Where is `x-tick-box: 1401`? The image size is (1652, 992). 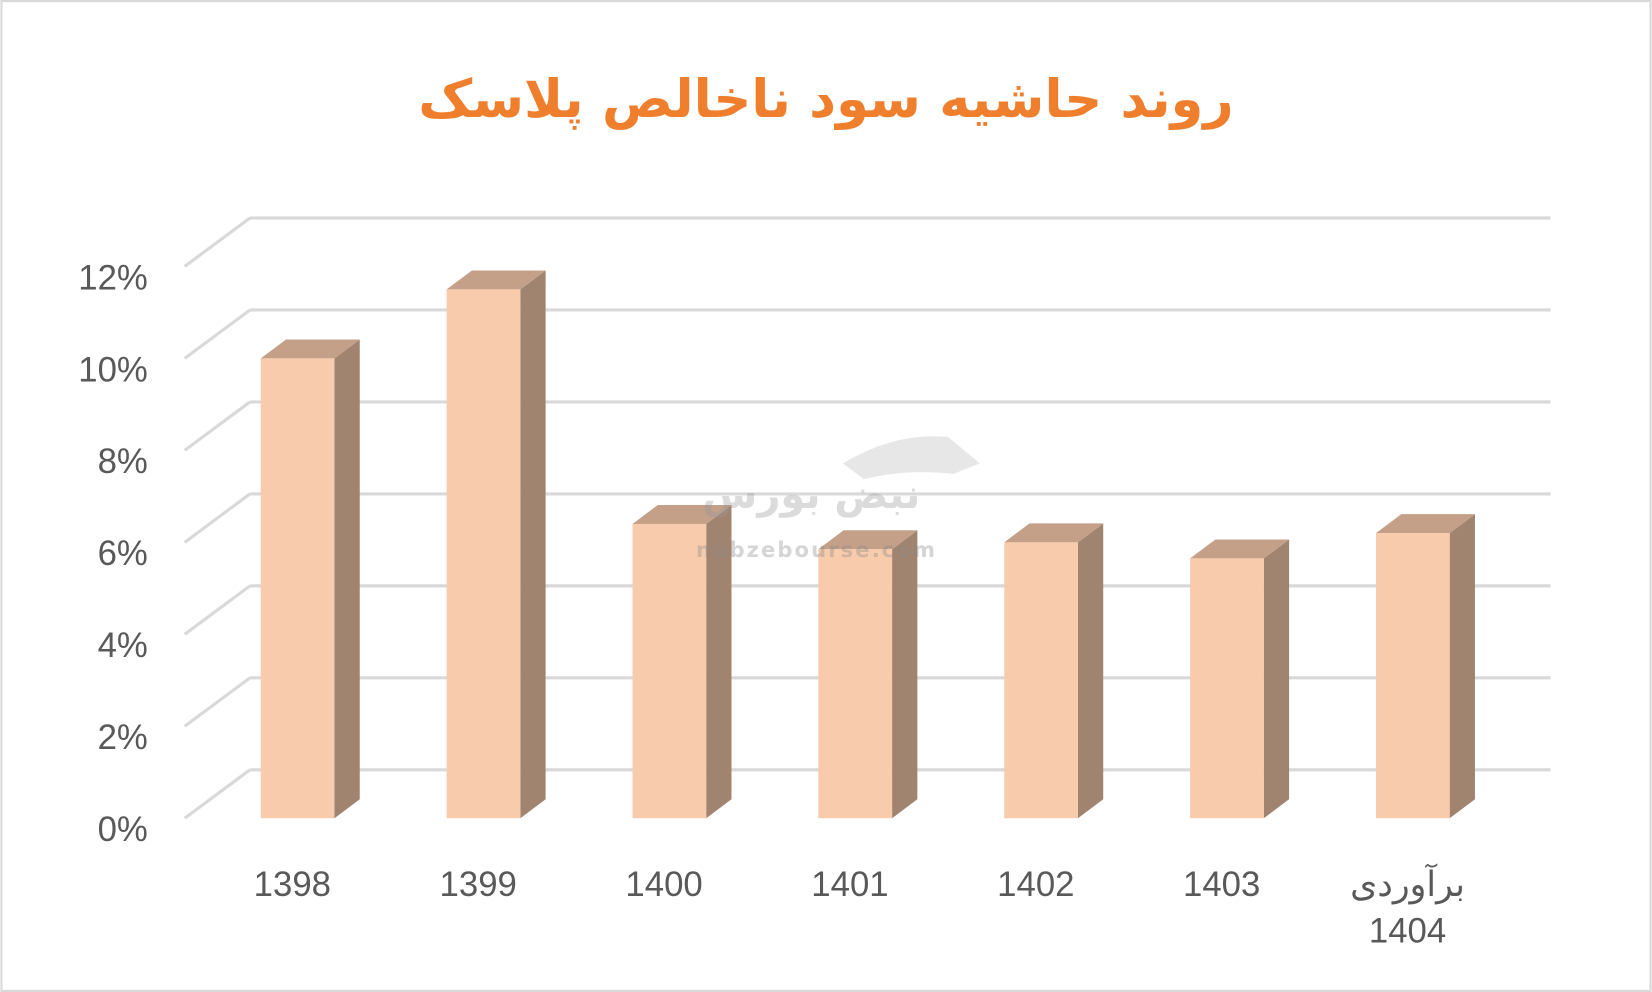 x-tick-box: 1401 is located at coordinates (850, 884).